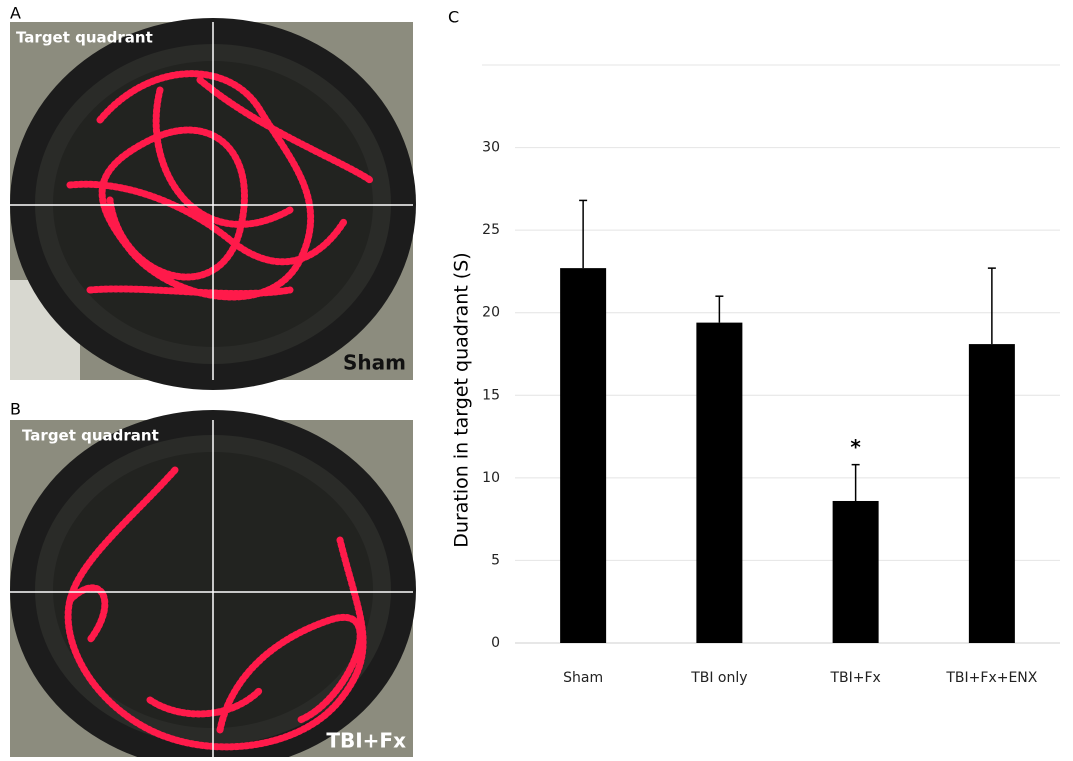 The height and width of the screenshot is (761, 1073). I want to click on y-axis-label: Duration in target quadrant (S), so click(462, 399).